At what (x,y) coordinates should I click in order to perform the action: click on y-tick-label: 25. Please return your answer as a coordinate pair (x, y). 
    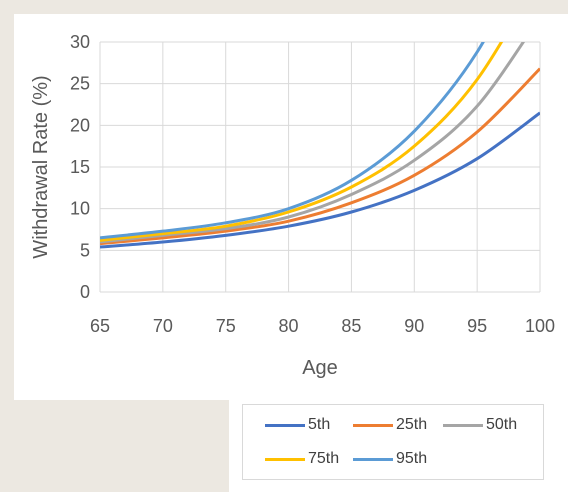
    Looking at the image, I should click on (80, 84).